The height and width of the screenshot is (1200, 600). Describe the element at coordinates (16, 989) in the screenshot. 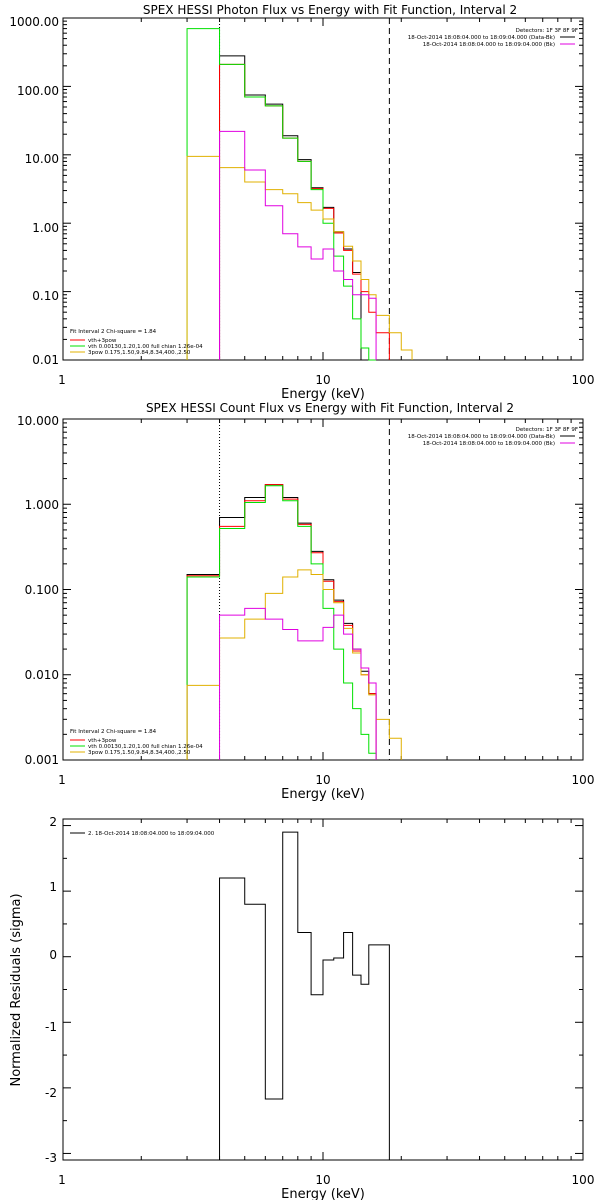

I see `residual-y-axis-label: Normalized Residuals (sigma)` at that location.